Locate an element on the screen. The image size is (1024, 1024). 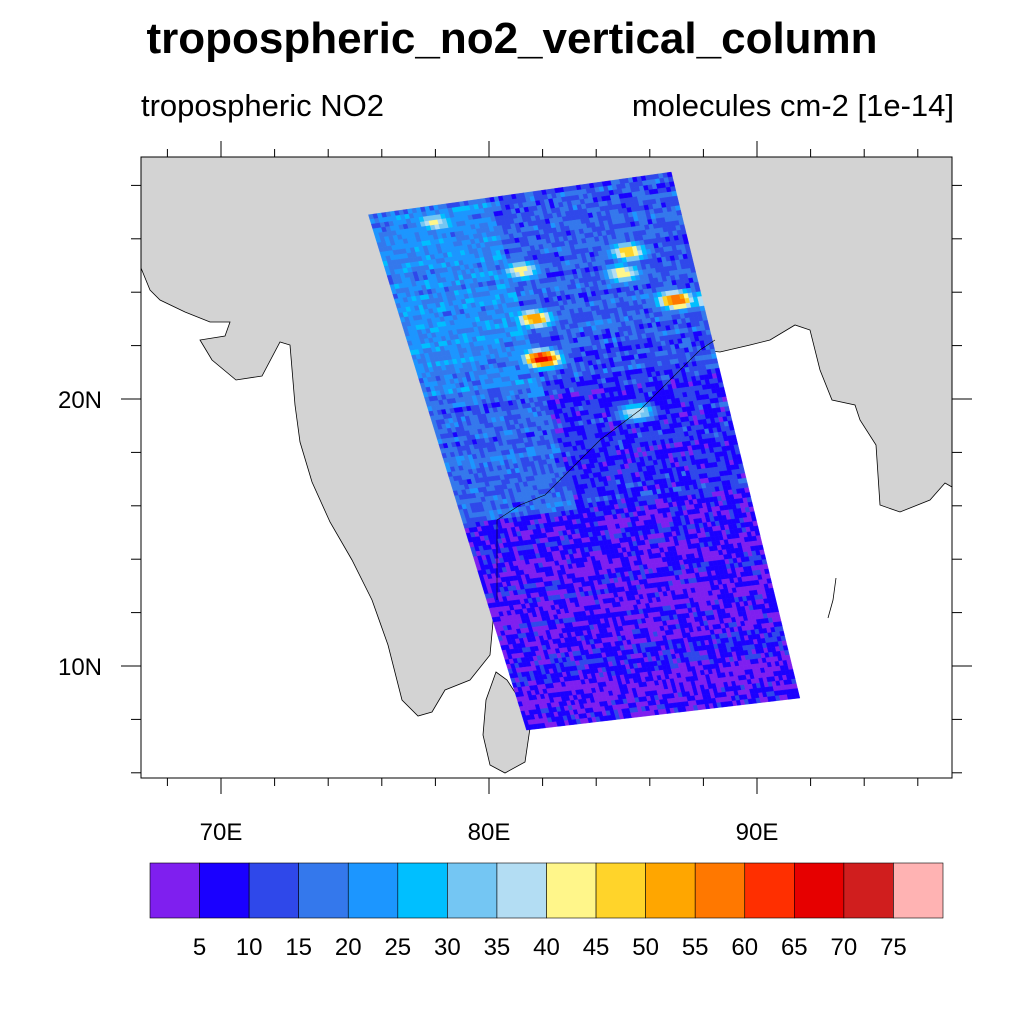
subtitle-right: molecules cm-2 [1e-14] is located at coordinates (792, 105).